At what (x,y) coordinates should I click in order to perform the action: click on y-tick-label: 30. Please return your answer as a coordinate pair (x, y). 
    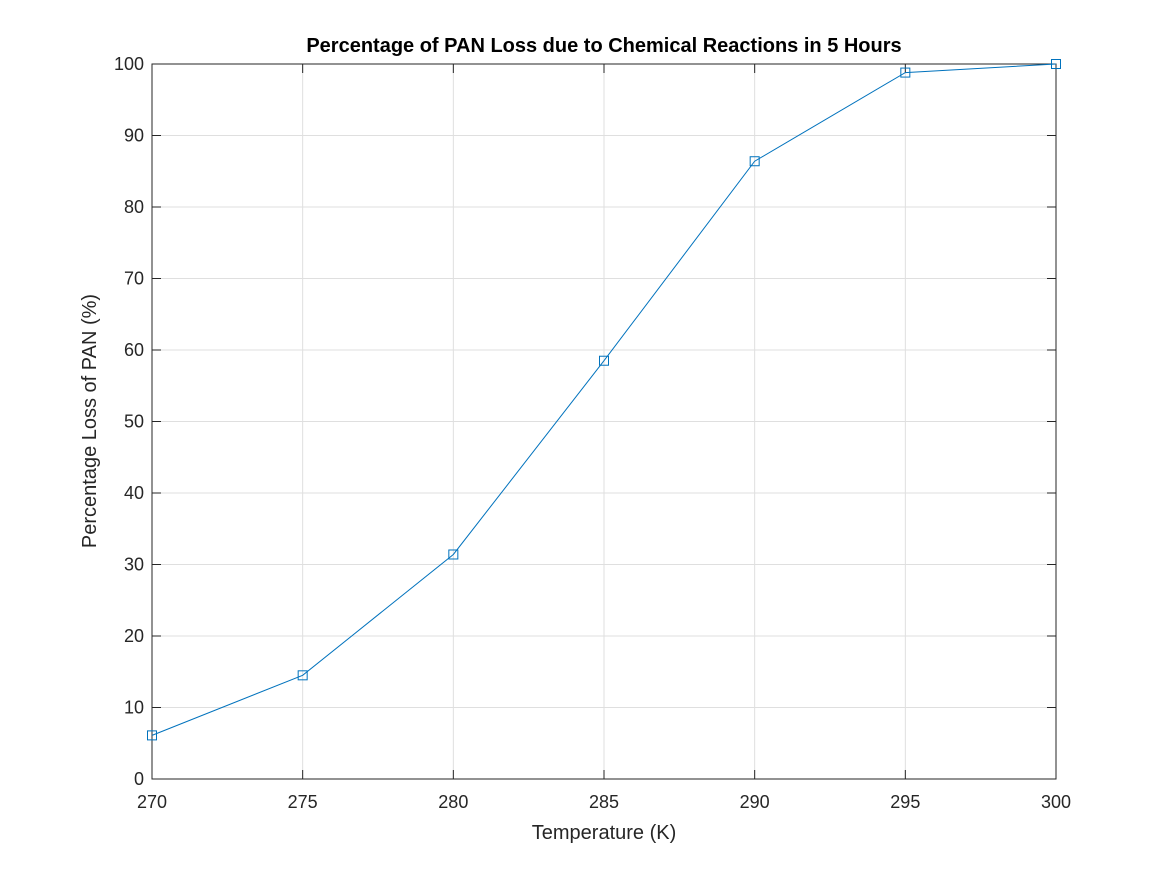
    Looking at the image, I should click on (134, 565).